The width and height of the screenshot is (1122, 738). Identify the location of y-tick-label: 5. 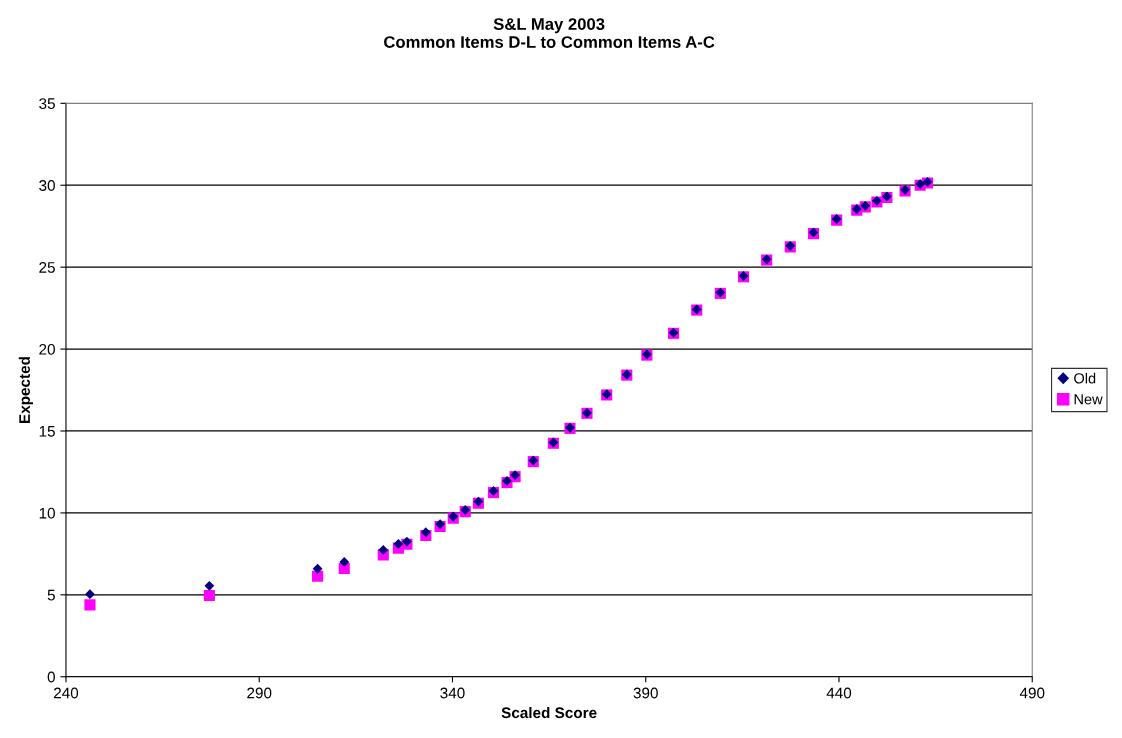
(51, 595).